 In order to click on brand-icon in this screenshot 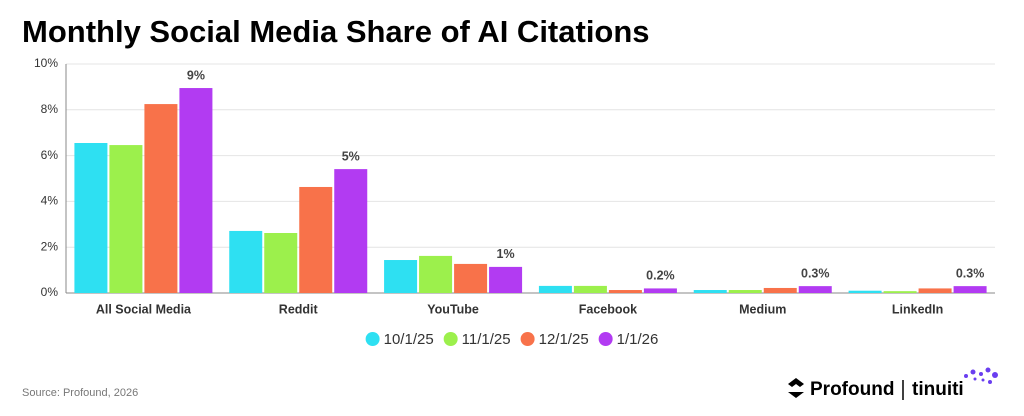, I will do `click(796, 388)`.